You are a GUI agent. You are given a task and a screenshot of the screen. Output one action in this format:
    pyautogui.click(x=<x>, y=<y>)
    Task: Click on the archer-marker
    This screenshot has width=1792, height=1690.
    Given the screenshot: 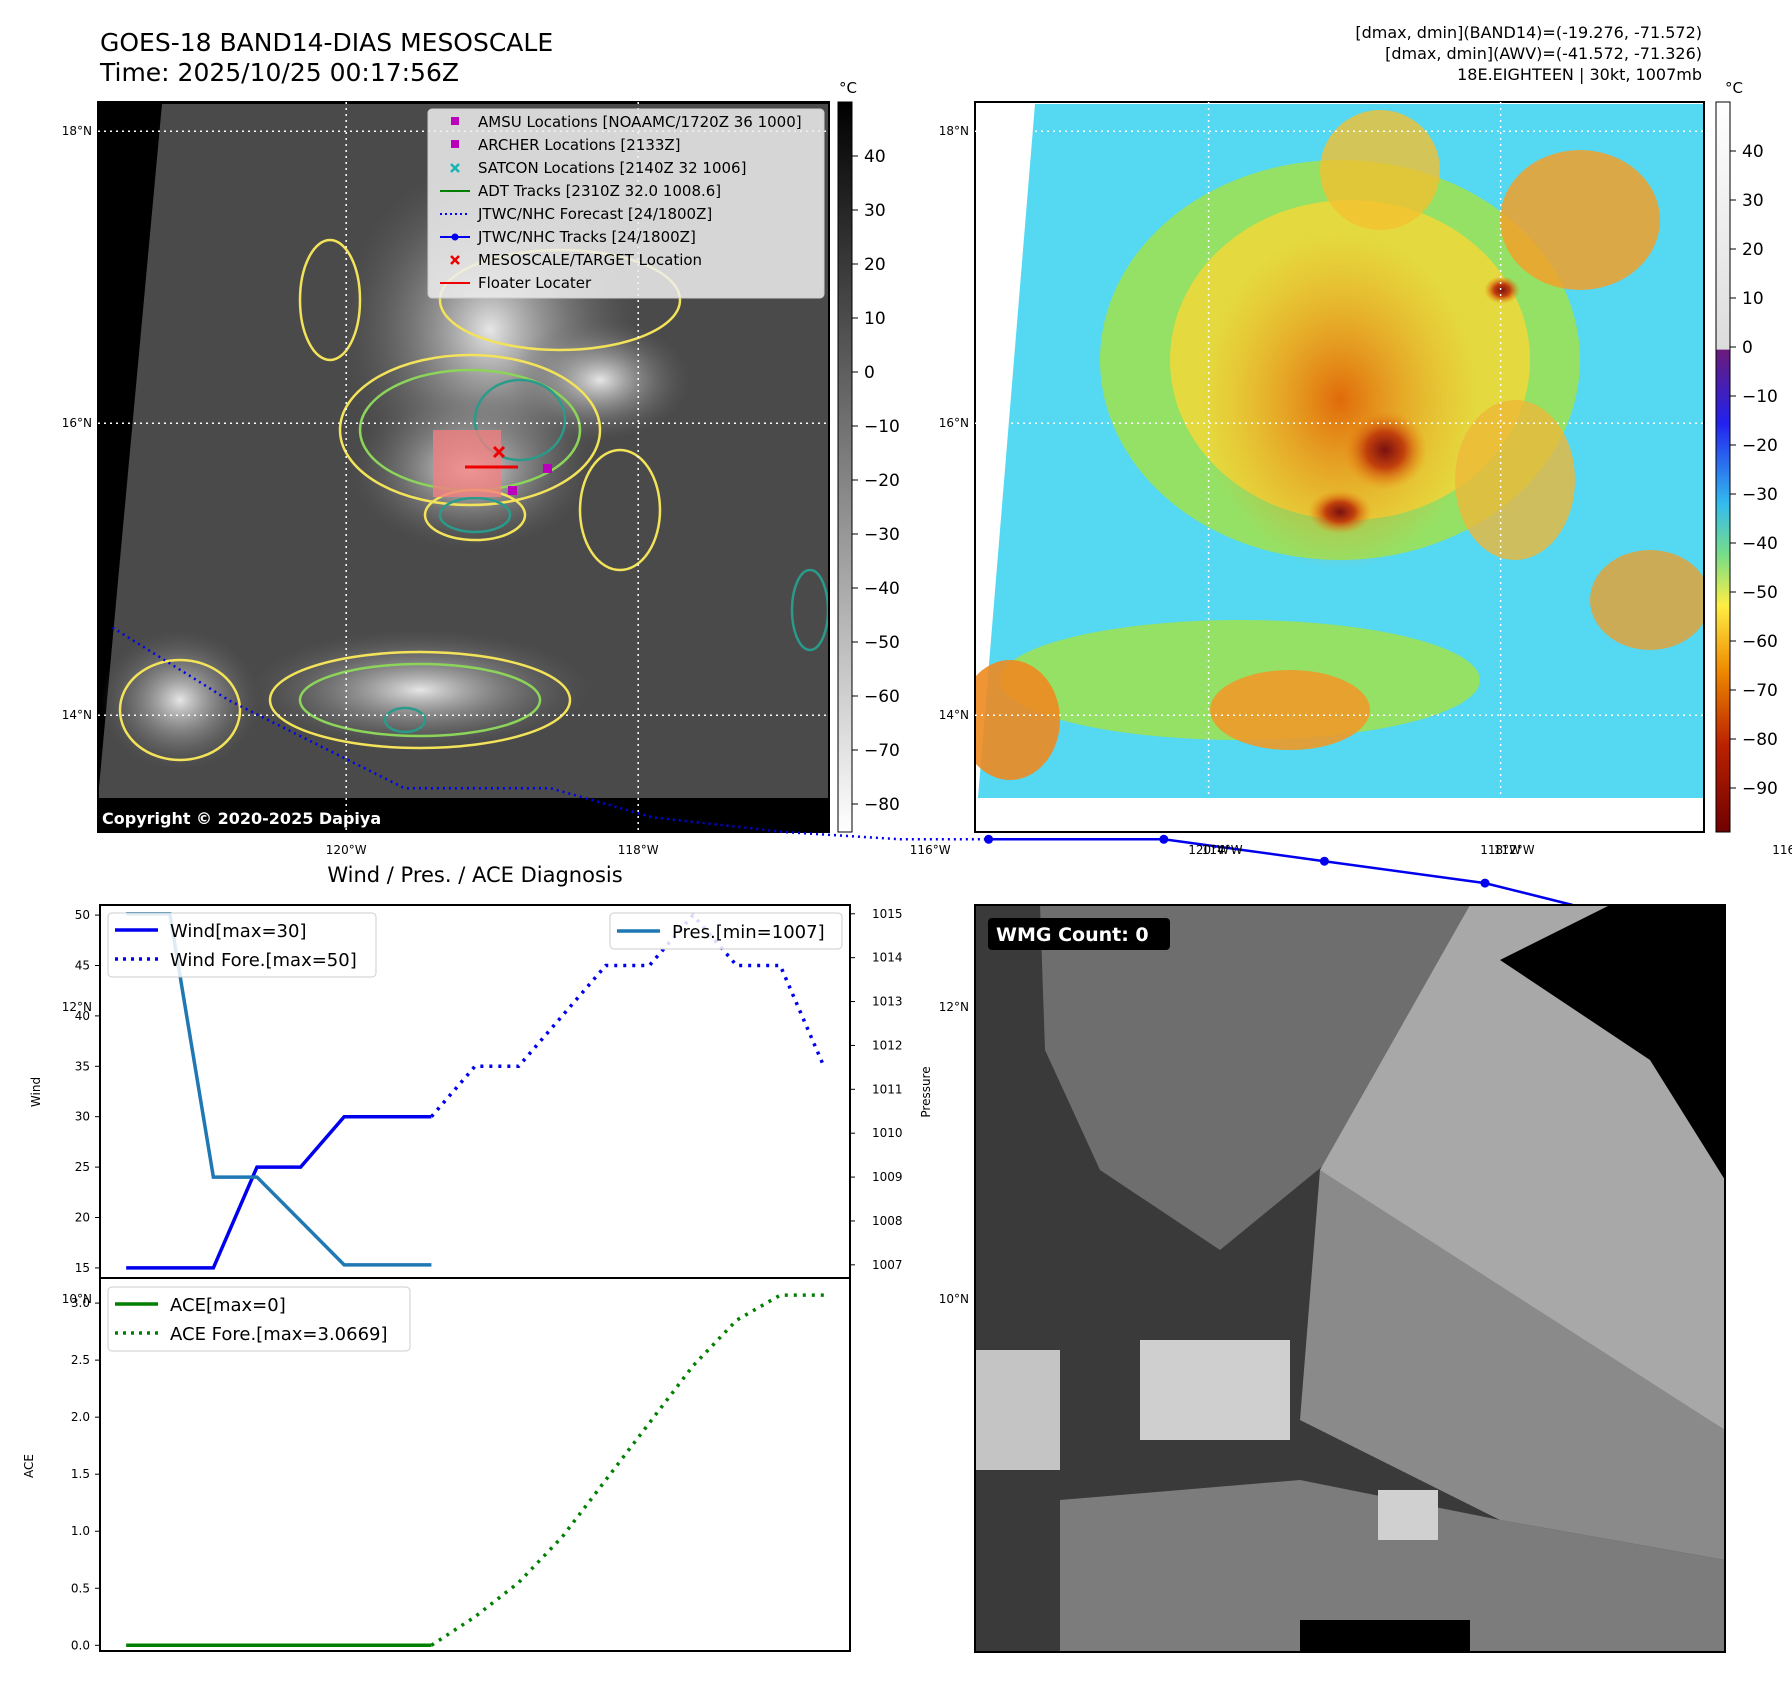 What is the action you would take?
    pyautogui.click(x=512, y=490)
    